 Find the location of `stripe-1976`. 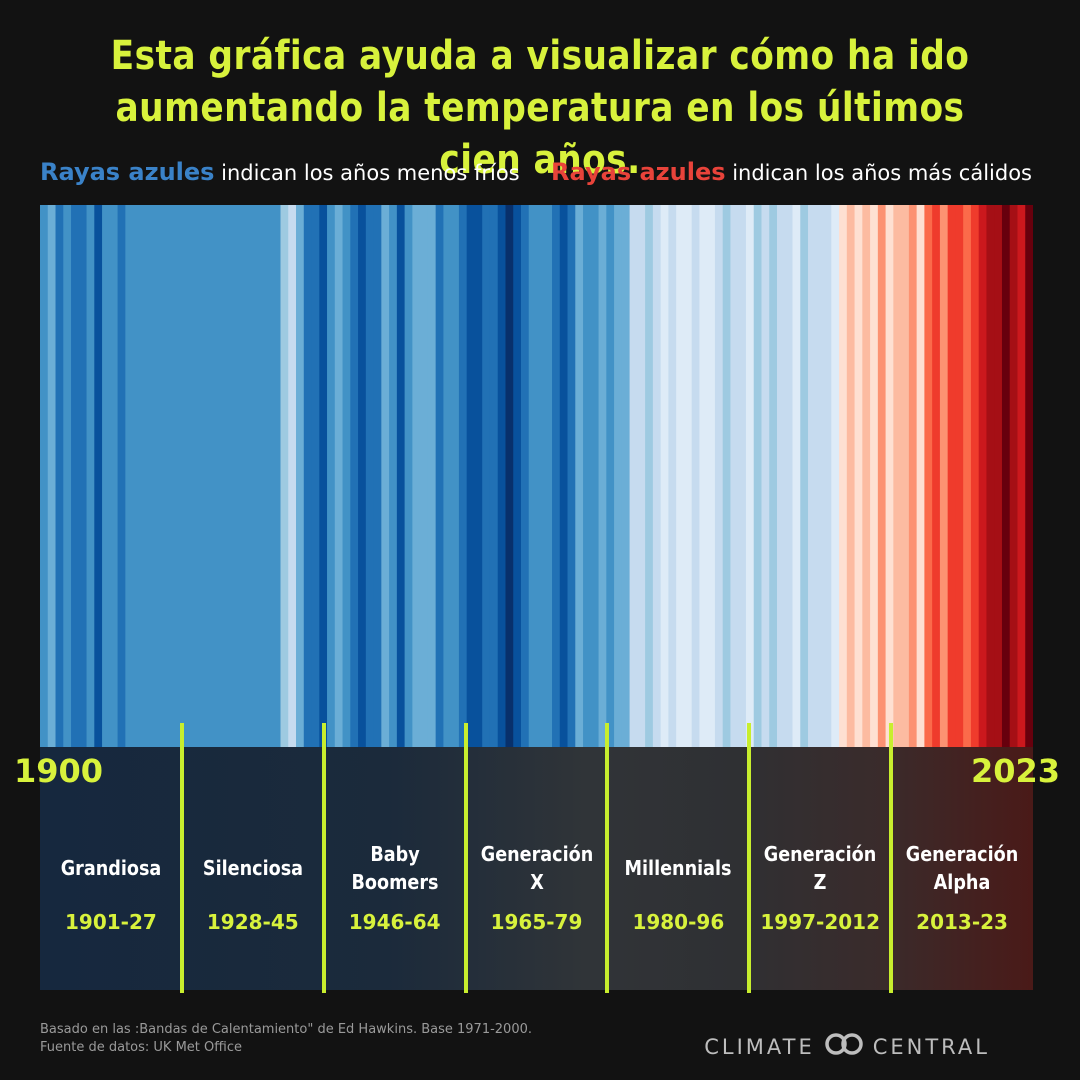

stripe-1976 is located at coordinates (633, 476).